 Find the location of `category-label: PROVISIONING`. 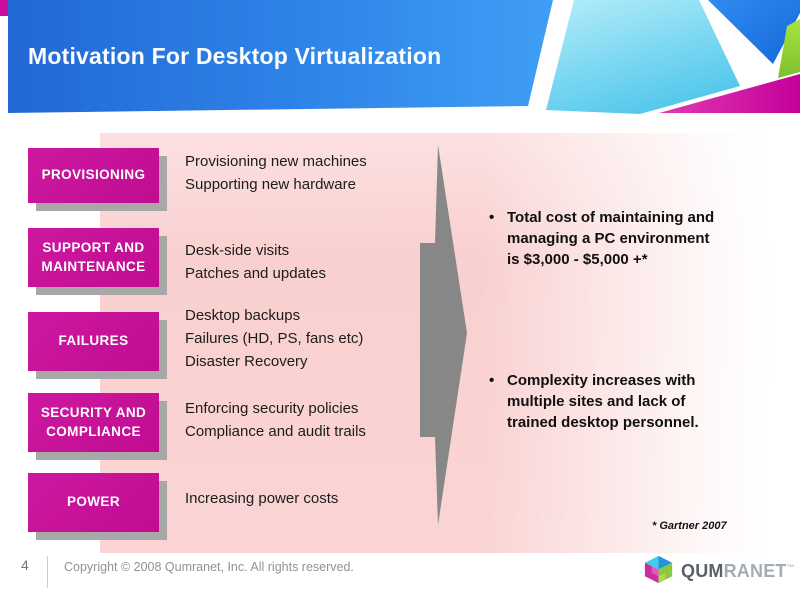

category-label: PROVISIONING is located at coordinates (93, 175).